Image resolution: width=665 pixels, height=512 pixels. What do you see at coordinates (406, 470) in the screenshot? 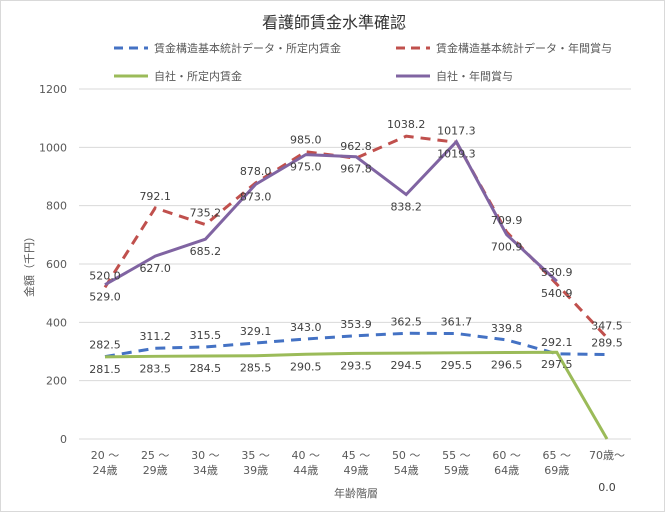
I see `x-tick-label: 54歳` at bounding box center [406, 470].